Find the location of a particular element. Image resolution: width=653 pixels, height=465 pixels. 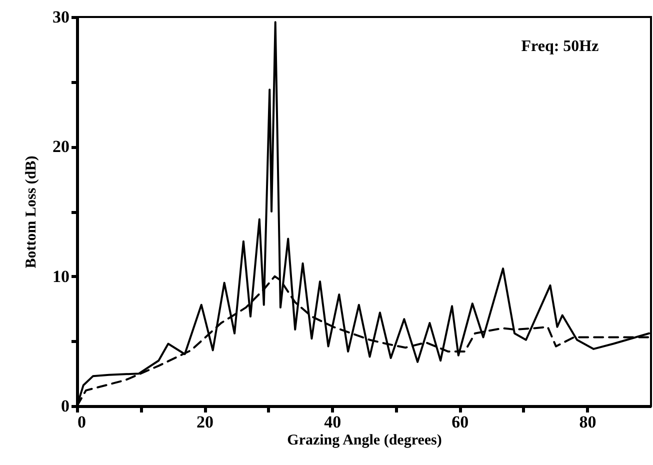

y-tick-label: 10 is located at coordinates (61, 276).